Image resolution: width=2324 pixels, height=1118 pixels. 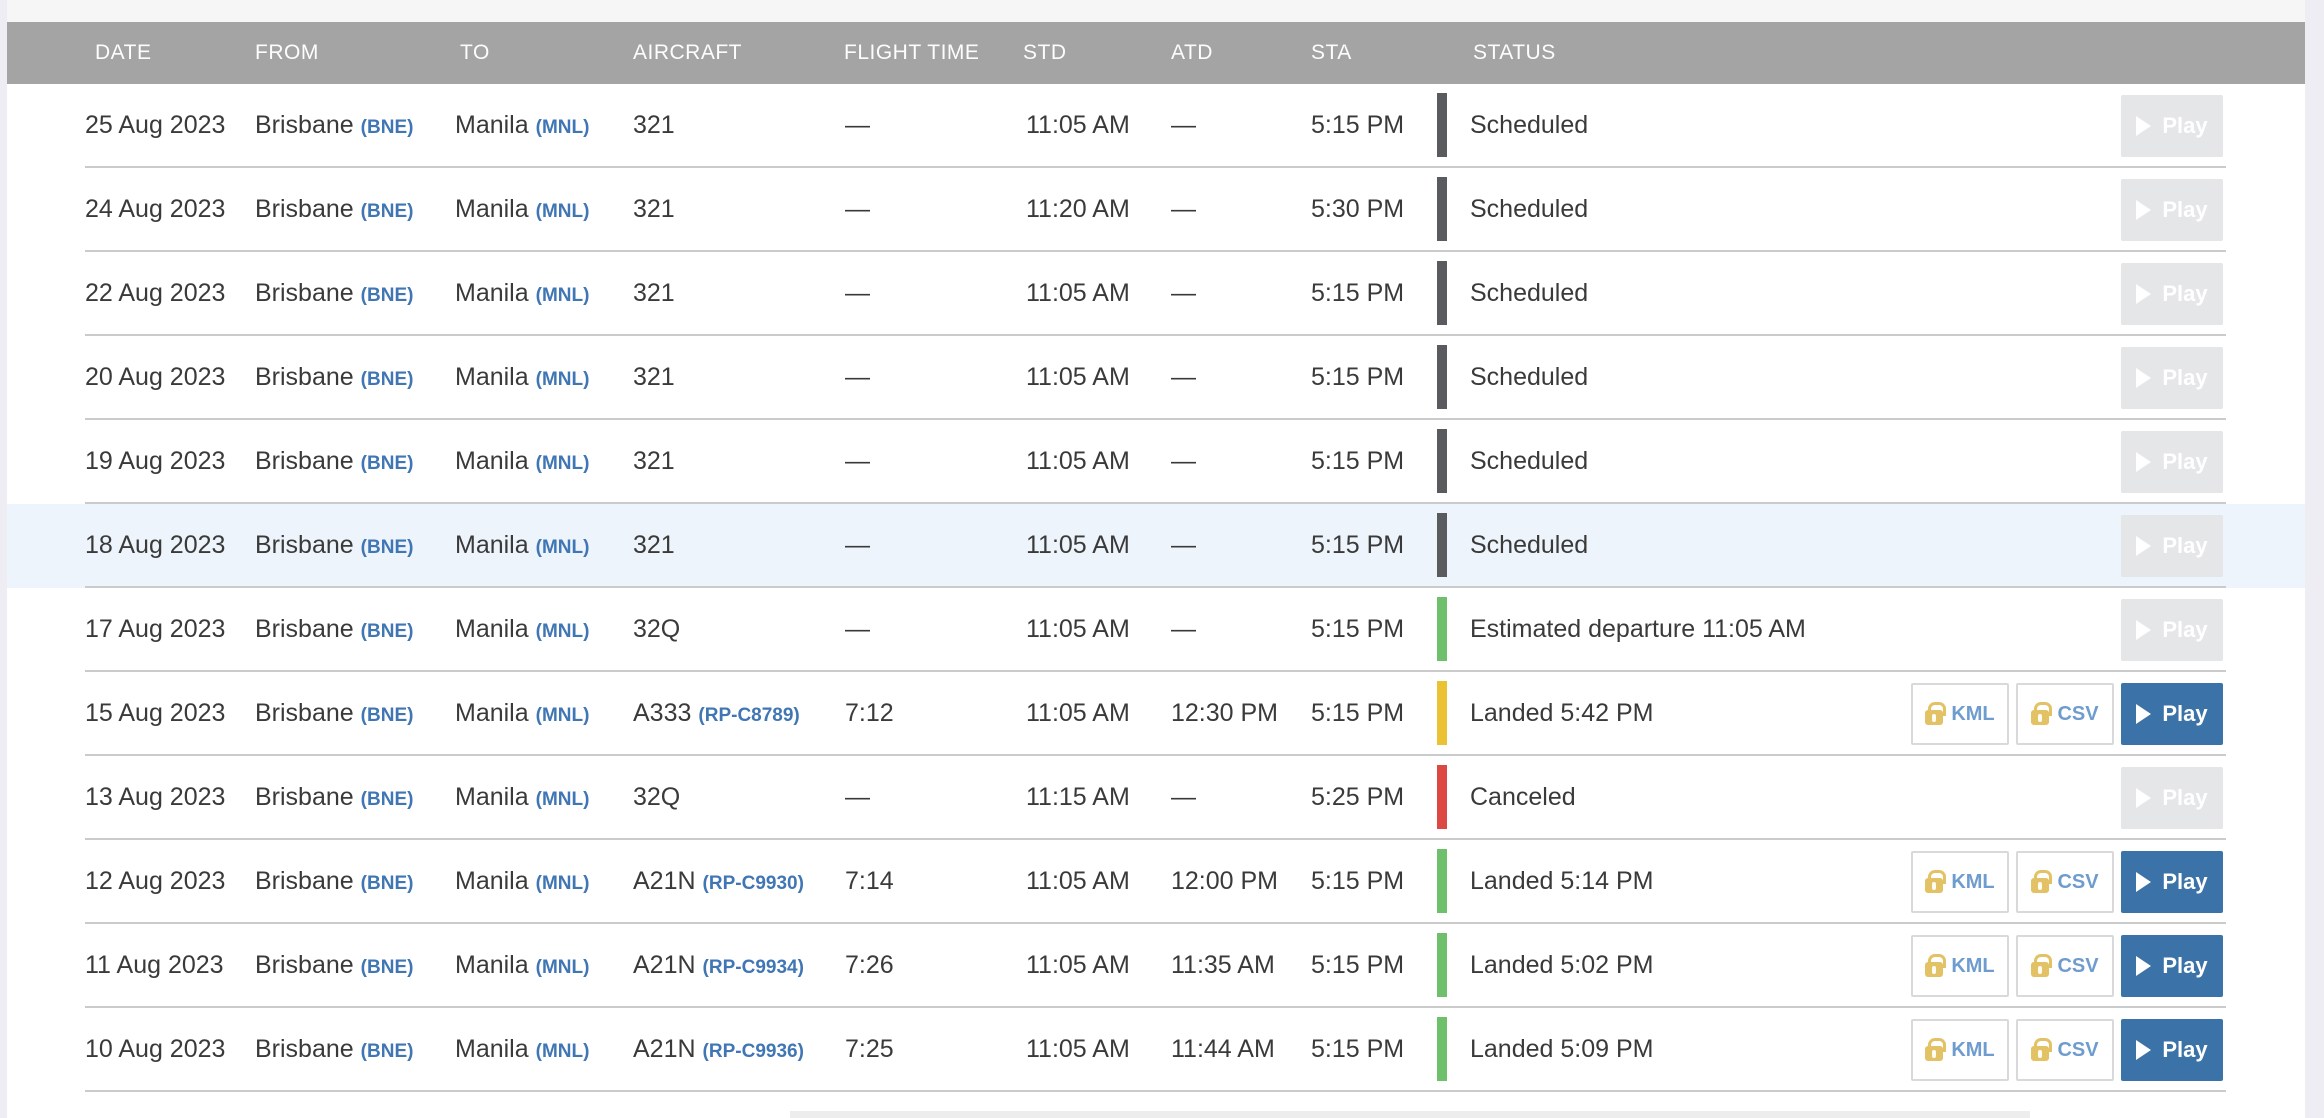 What do you see at coordinates (2172, 630) in the screenshot?
I see `row-actions: Play` at bounding box center [2172, 630].